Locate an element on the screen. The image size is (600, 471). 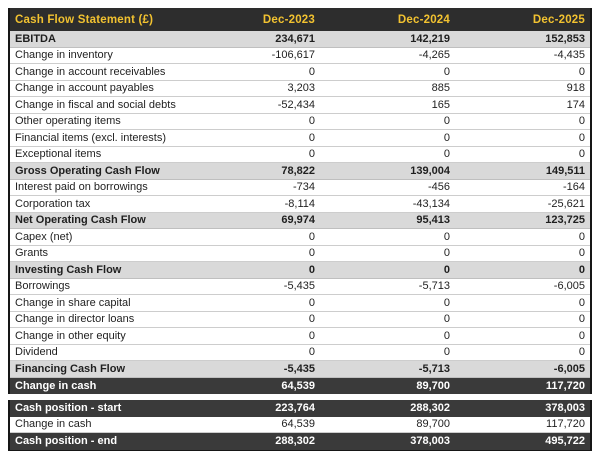
row-label: Gross Operating Cash Flow is located at coordinates (87, 170).